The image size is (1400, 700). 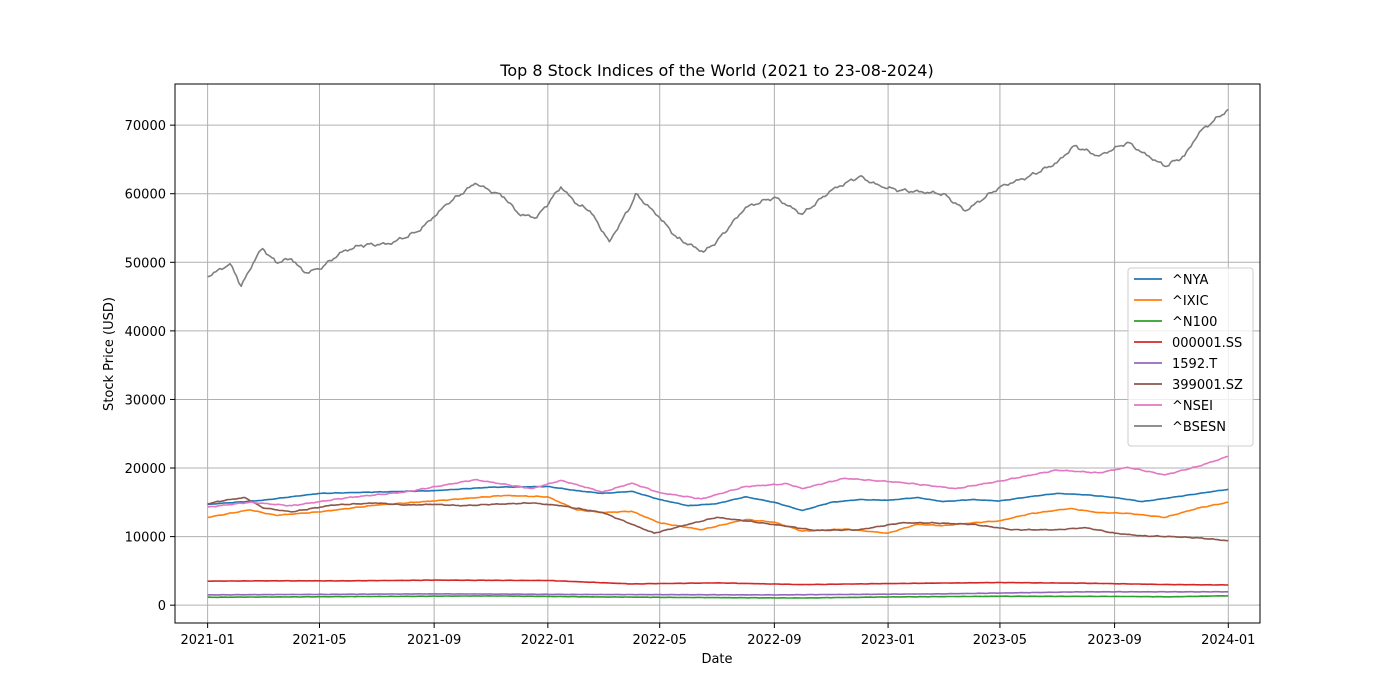 What do you see at coordinates (774, 640) in the screenshot?
I see `x-tick-label: 2022-09` at bounding box center [774, 640].